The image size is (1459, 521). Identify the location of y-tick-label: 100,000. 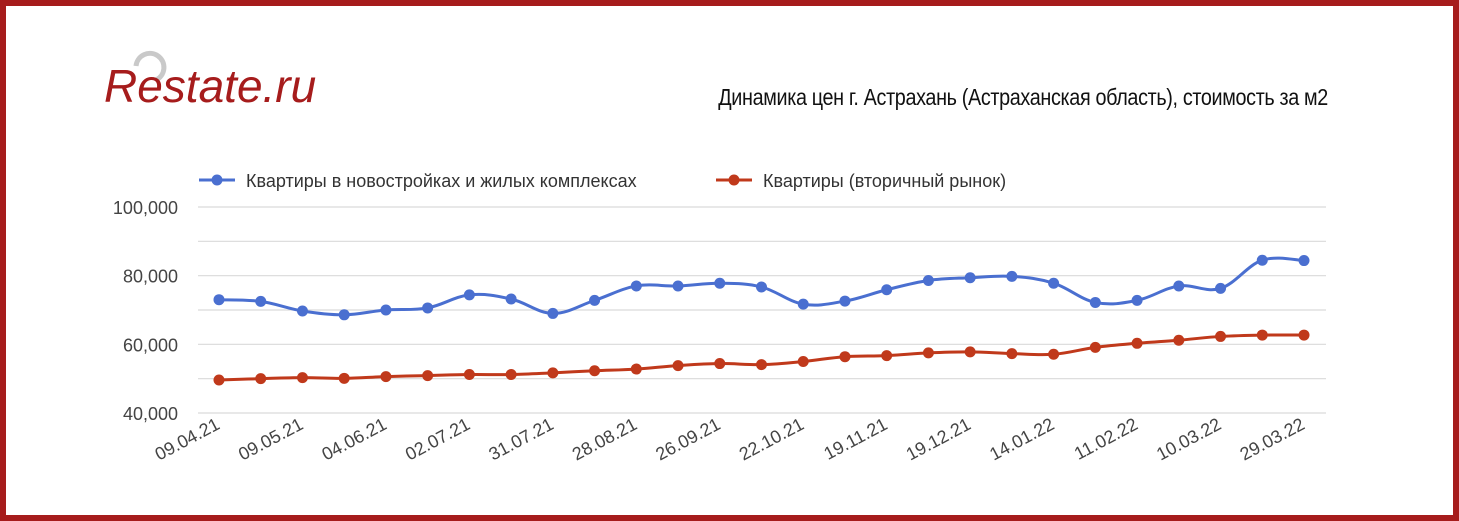
(145, 208).